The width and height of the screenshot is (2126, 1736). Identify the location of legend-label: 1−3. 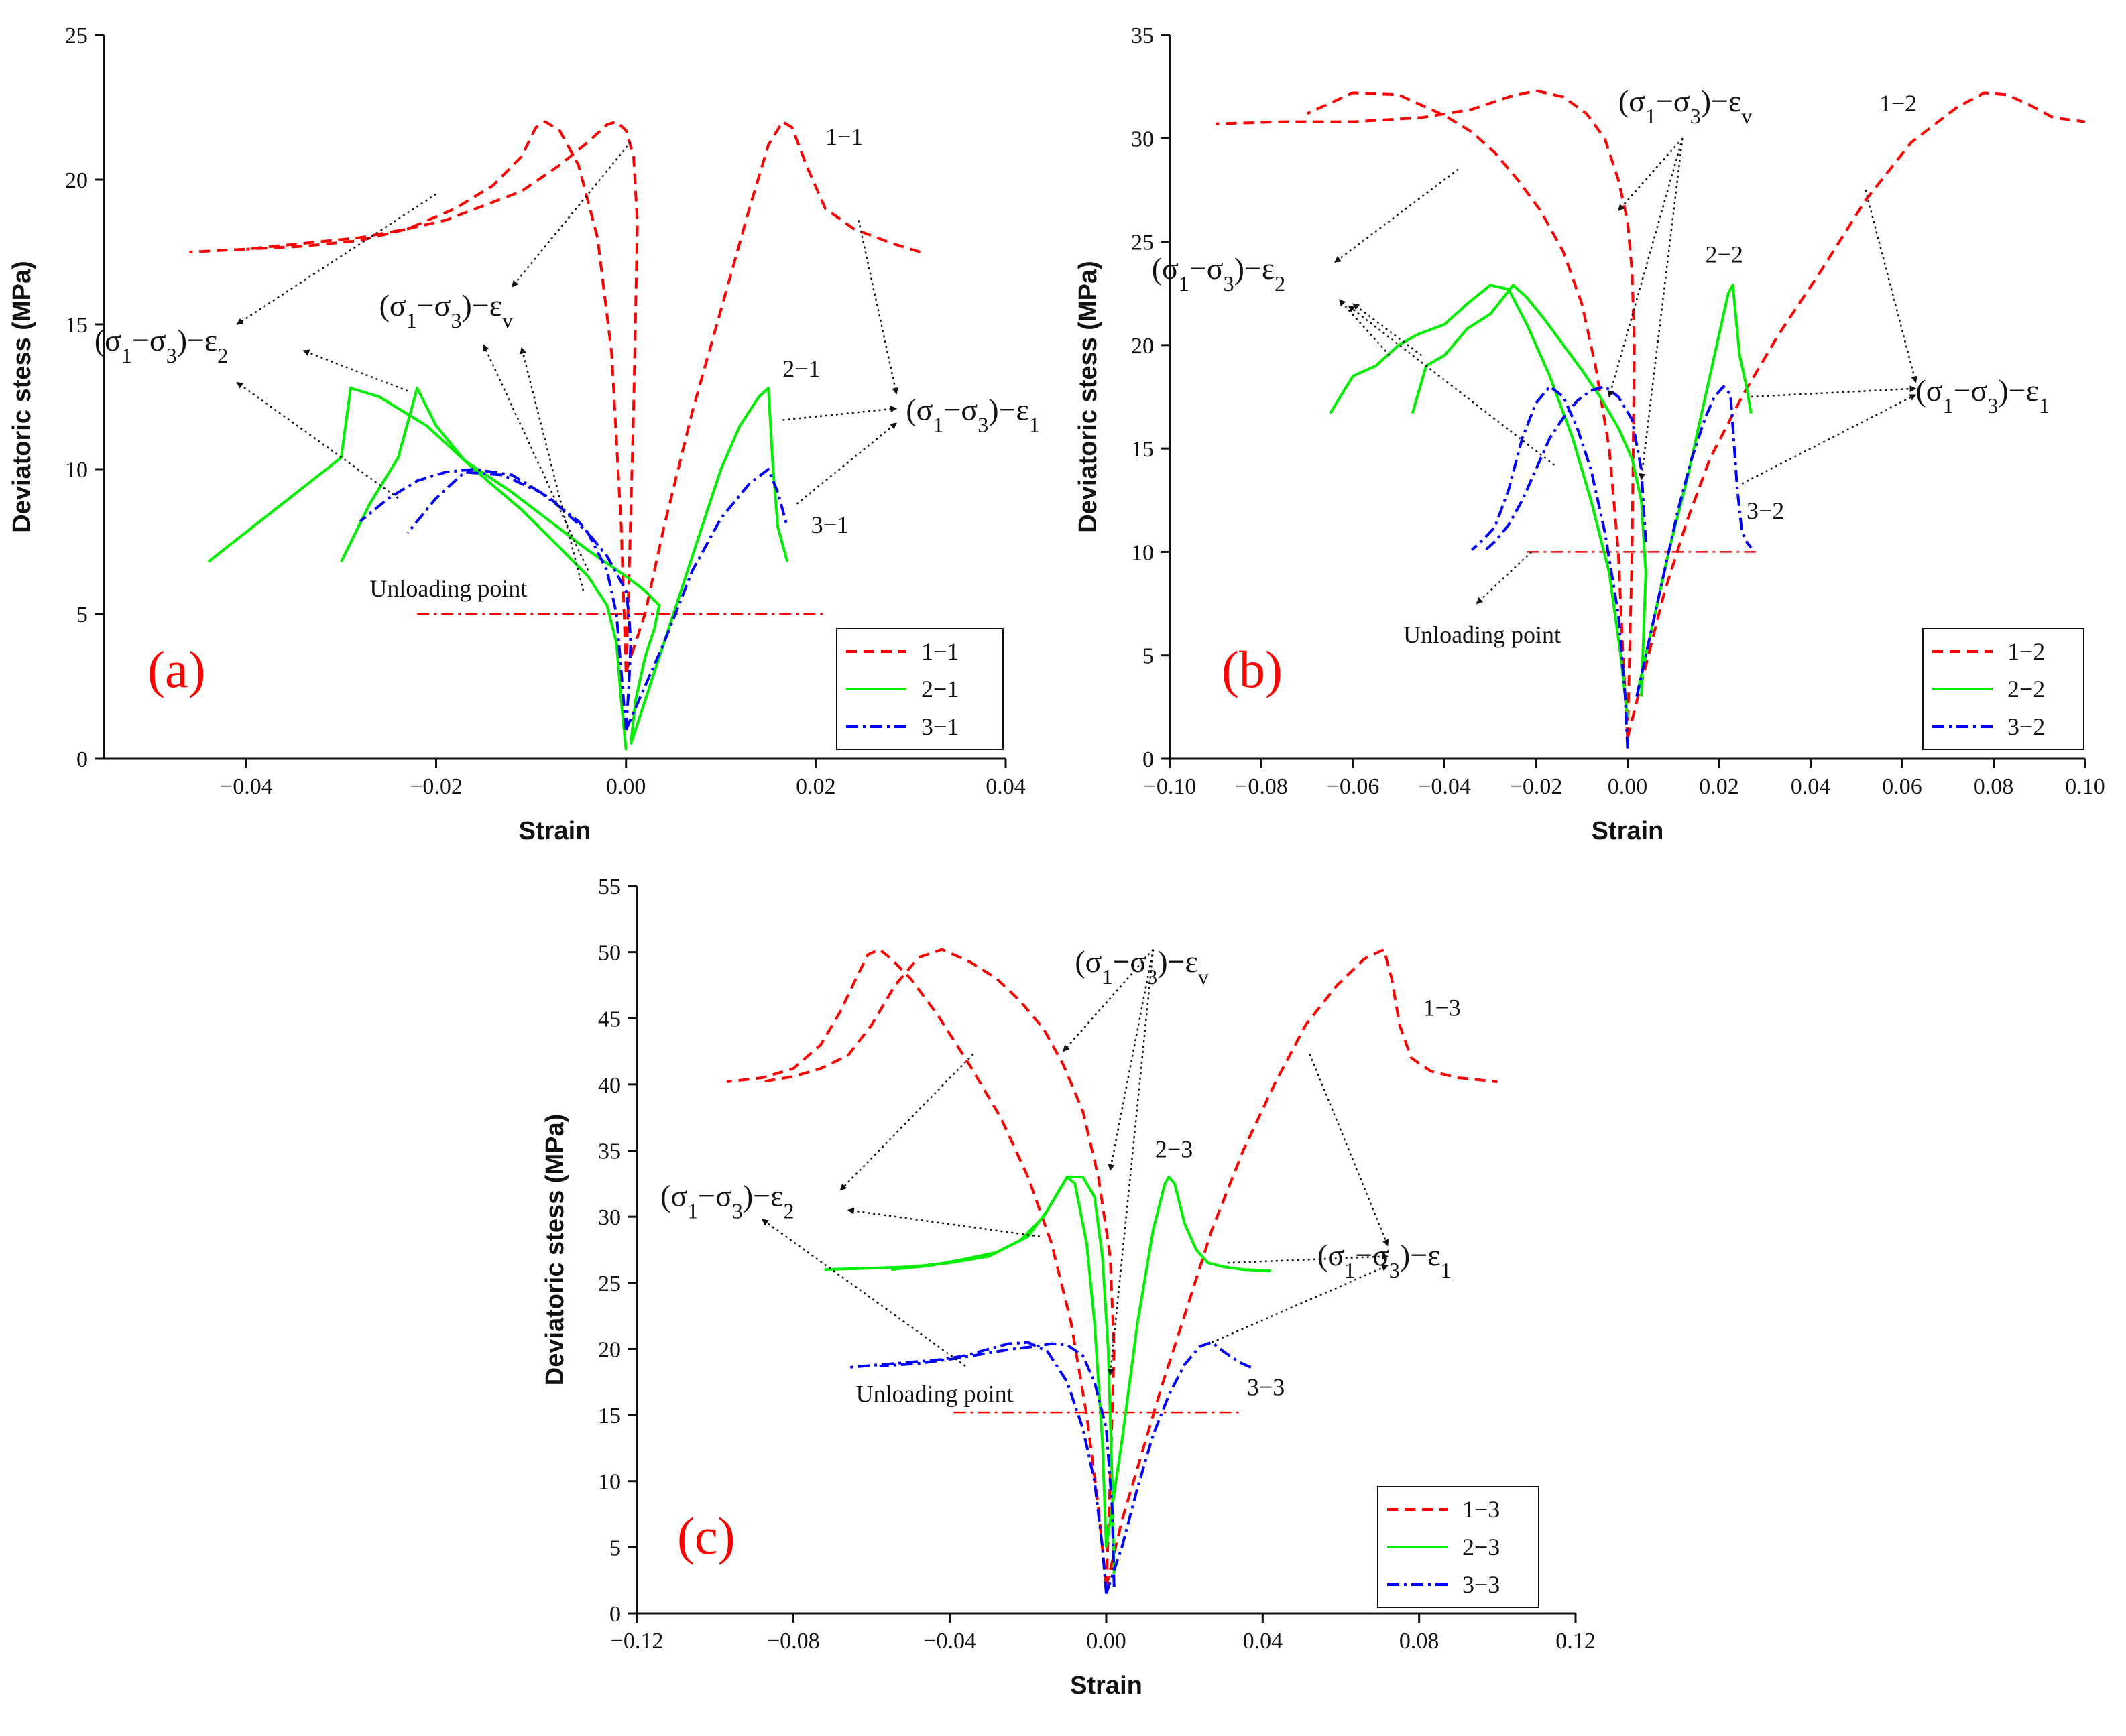
(1481, 1509).